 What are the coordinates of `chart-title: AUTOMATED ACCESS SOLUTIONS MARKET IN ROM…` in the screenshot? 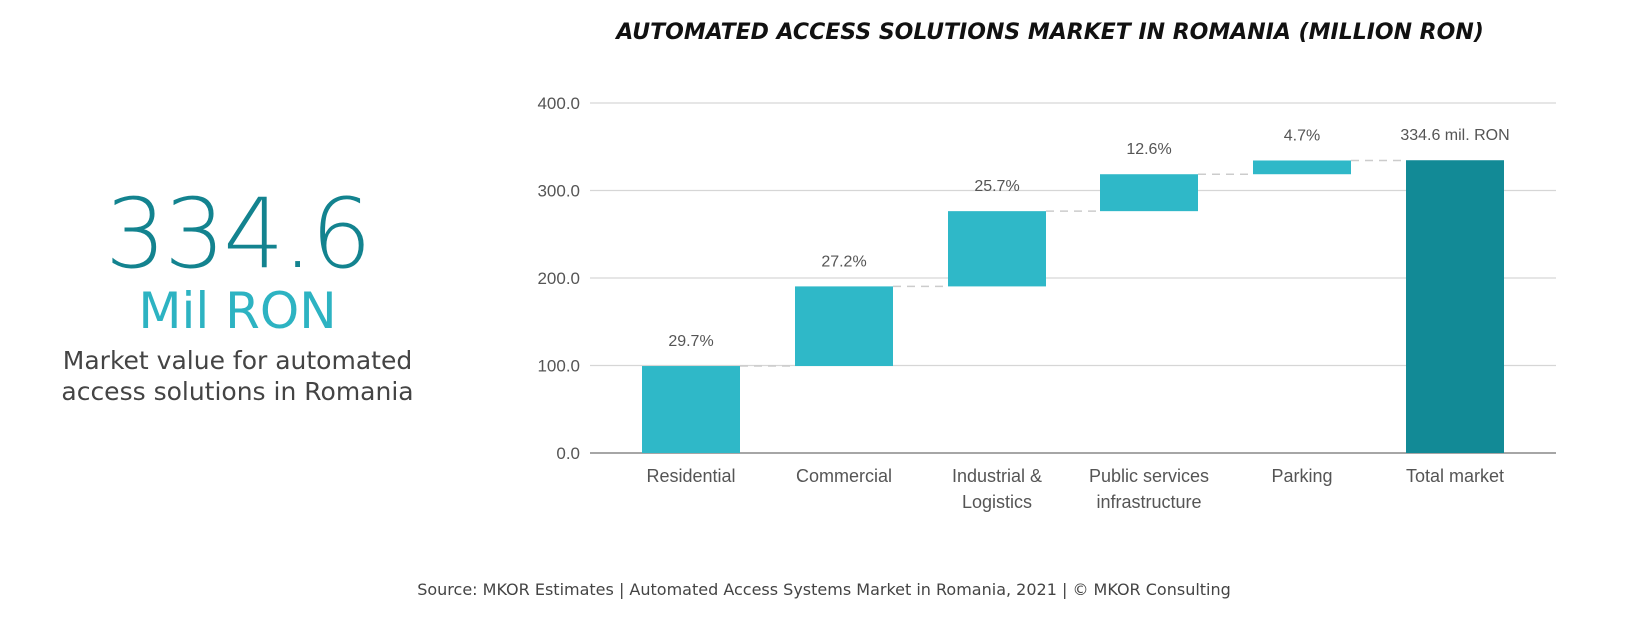 It's located at (1050, 32).